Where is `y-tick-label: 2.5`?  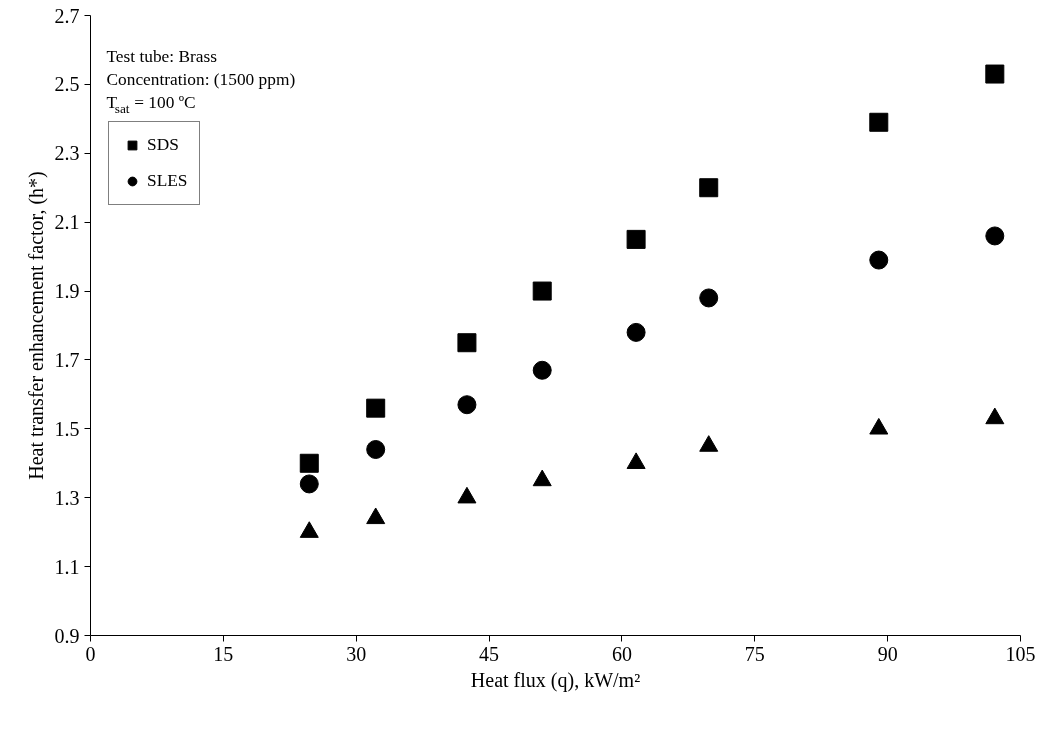 y-tick-label: 2.5 is located at coordinates (67, 84).